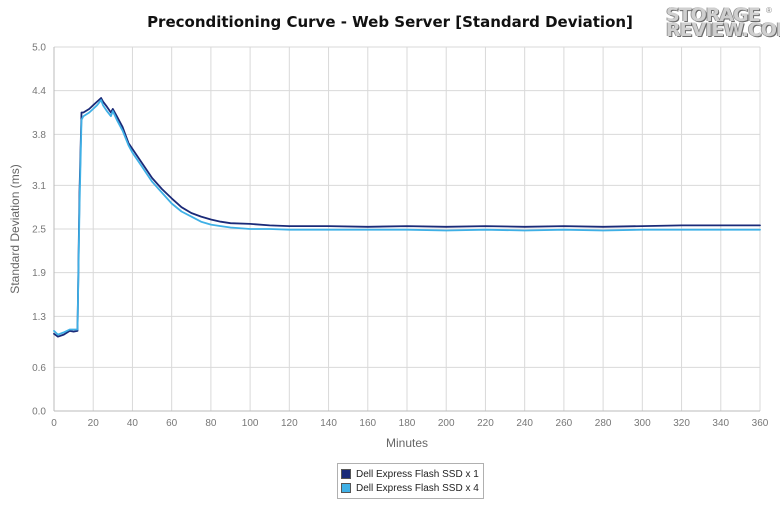 This screenshot has width=780, height=516. What do you see at coordinates (328, 423) in the screenshot?
I see `x-tick-label: 140` at bounding box center [328, 423].